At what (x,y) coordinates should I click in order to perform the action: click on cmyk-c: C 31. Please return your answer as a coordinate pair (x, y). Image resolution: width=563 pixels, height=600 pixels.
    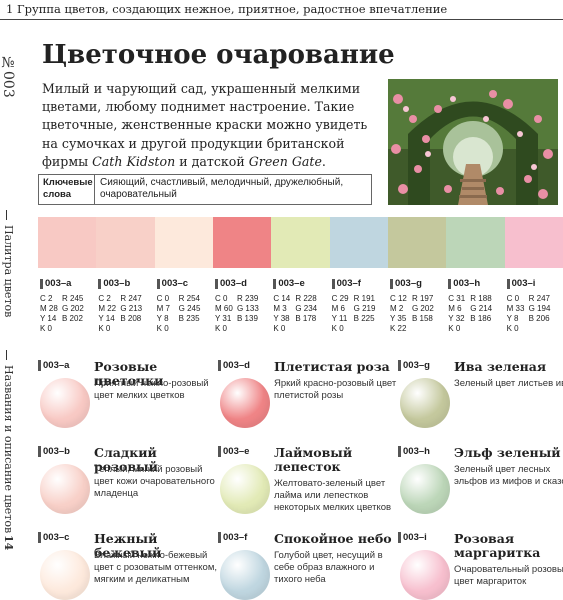
    Looking at the image, I should click on (457, 298).